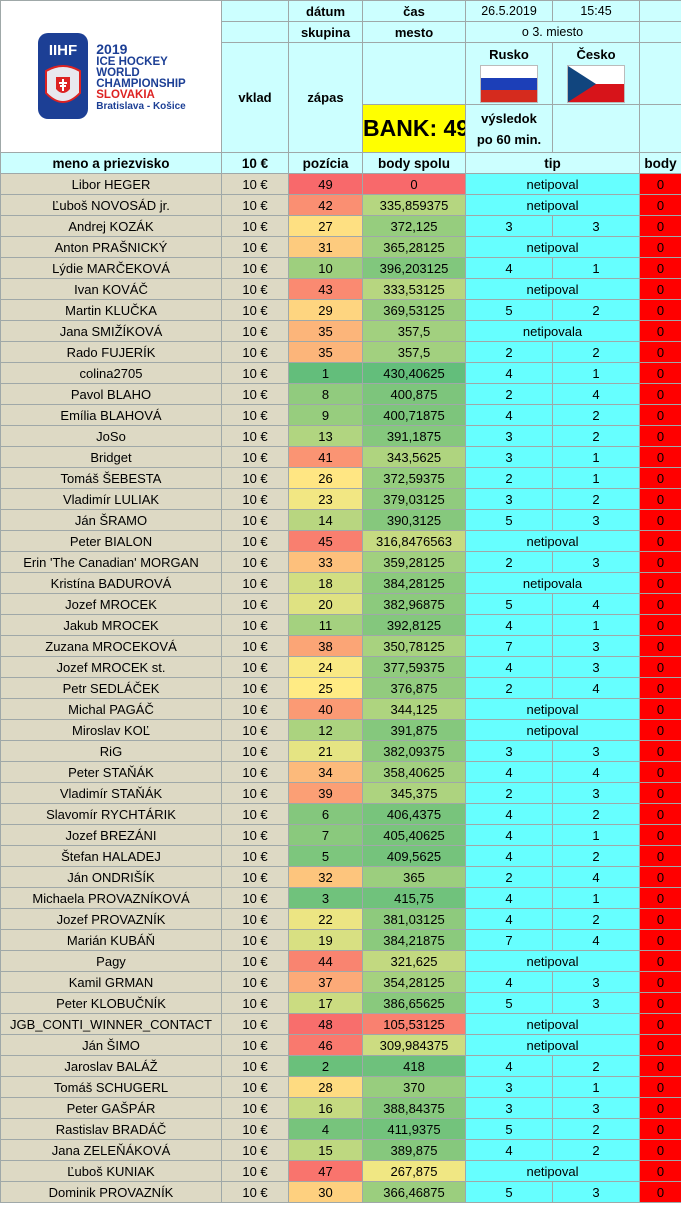 The height and width of the screenshot is (1205, 681). What do you see at coordinates (325, 772) in the screenshot?
I see `position-cell: 34` at bounding box center [325, 772].